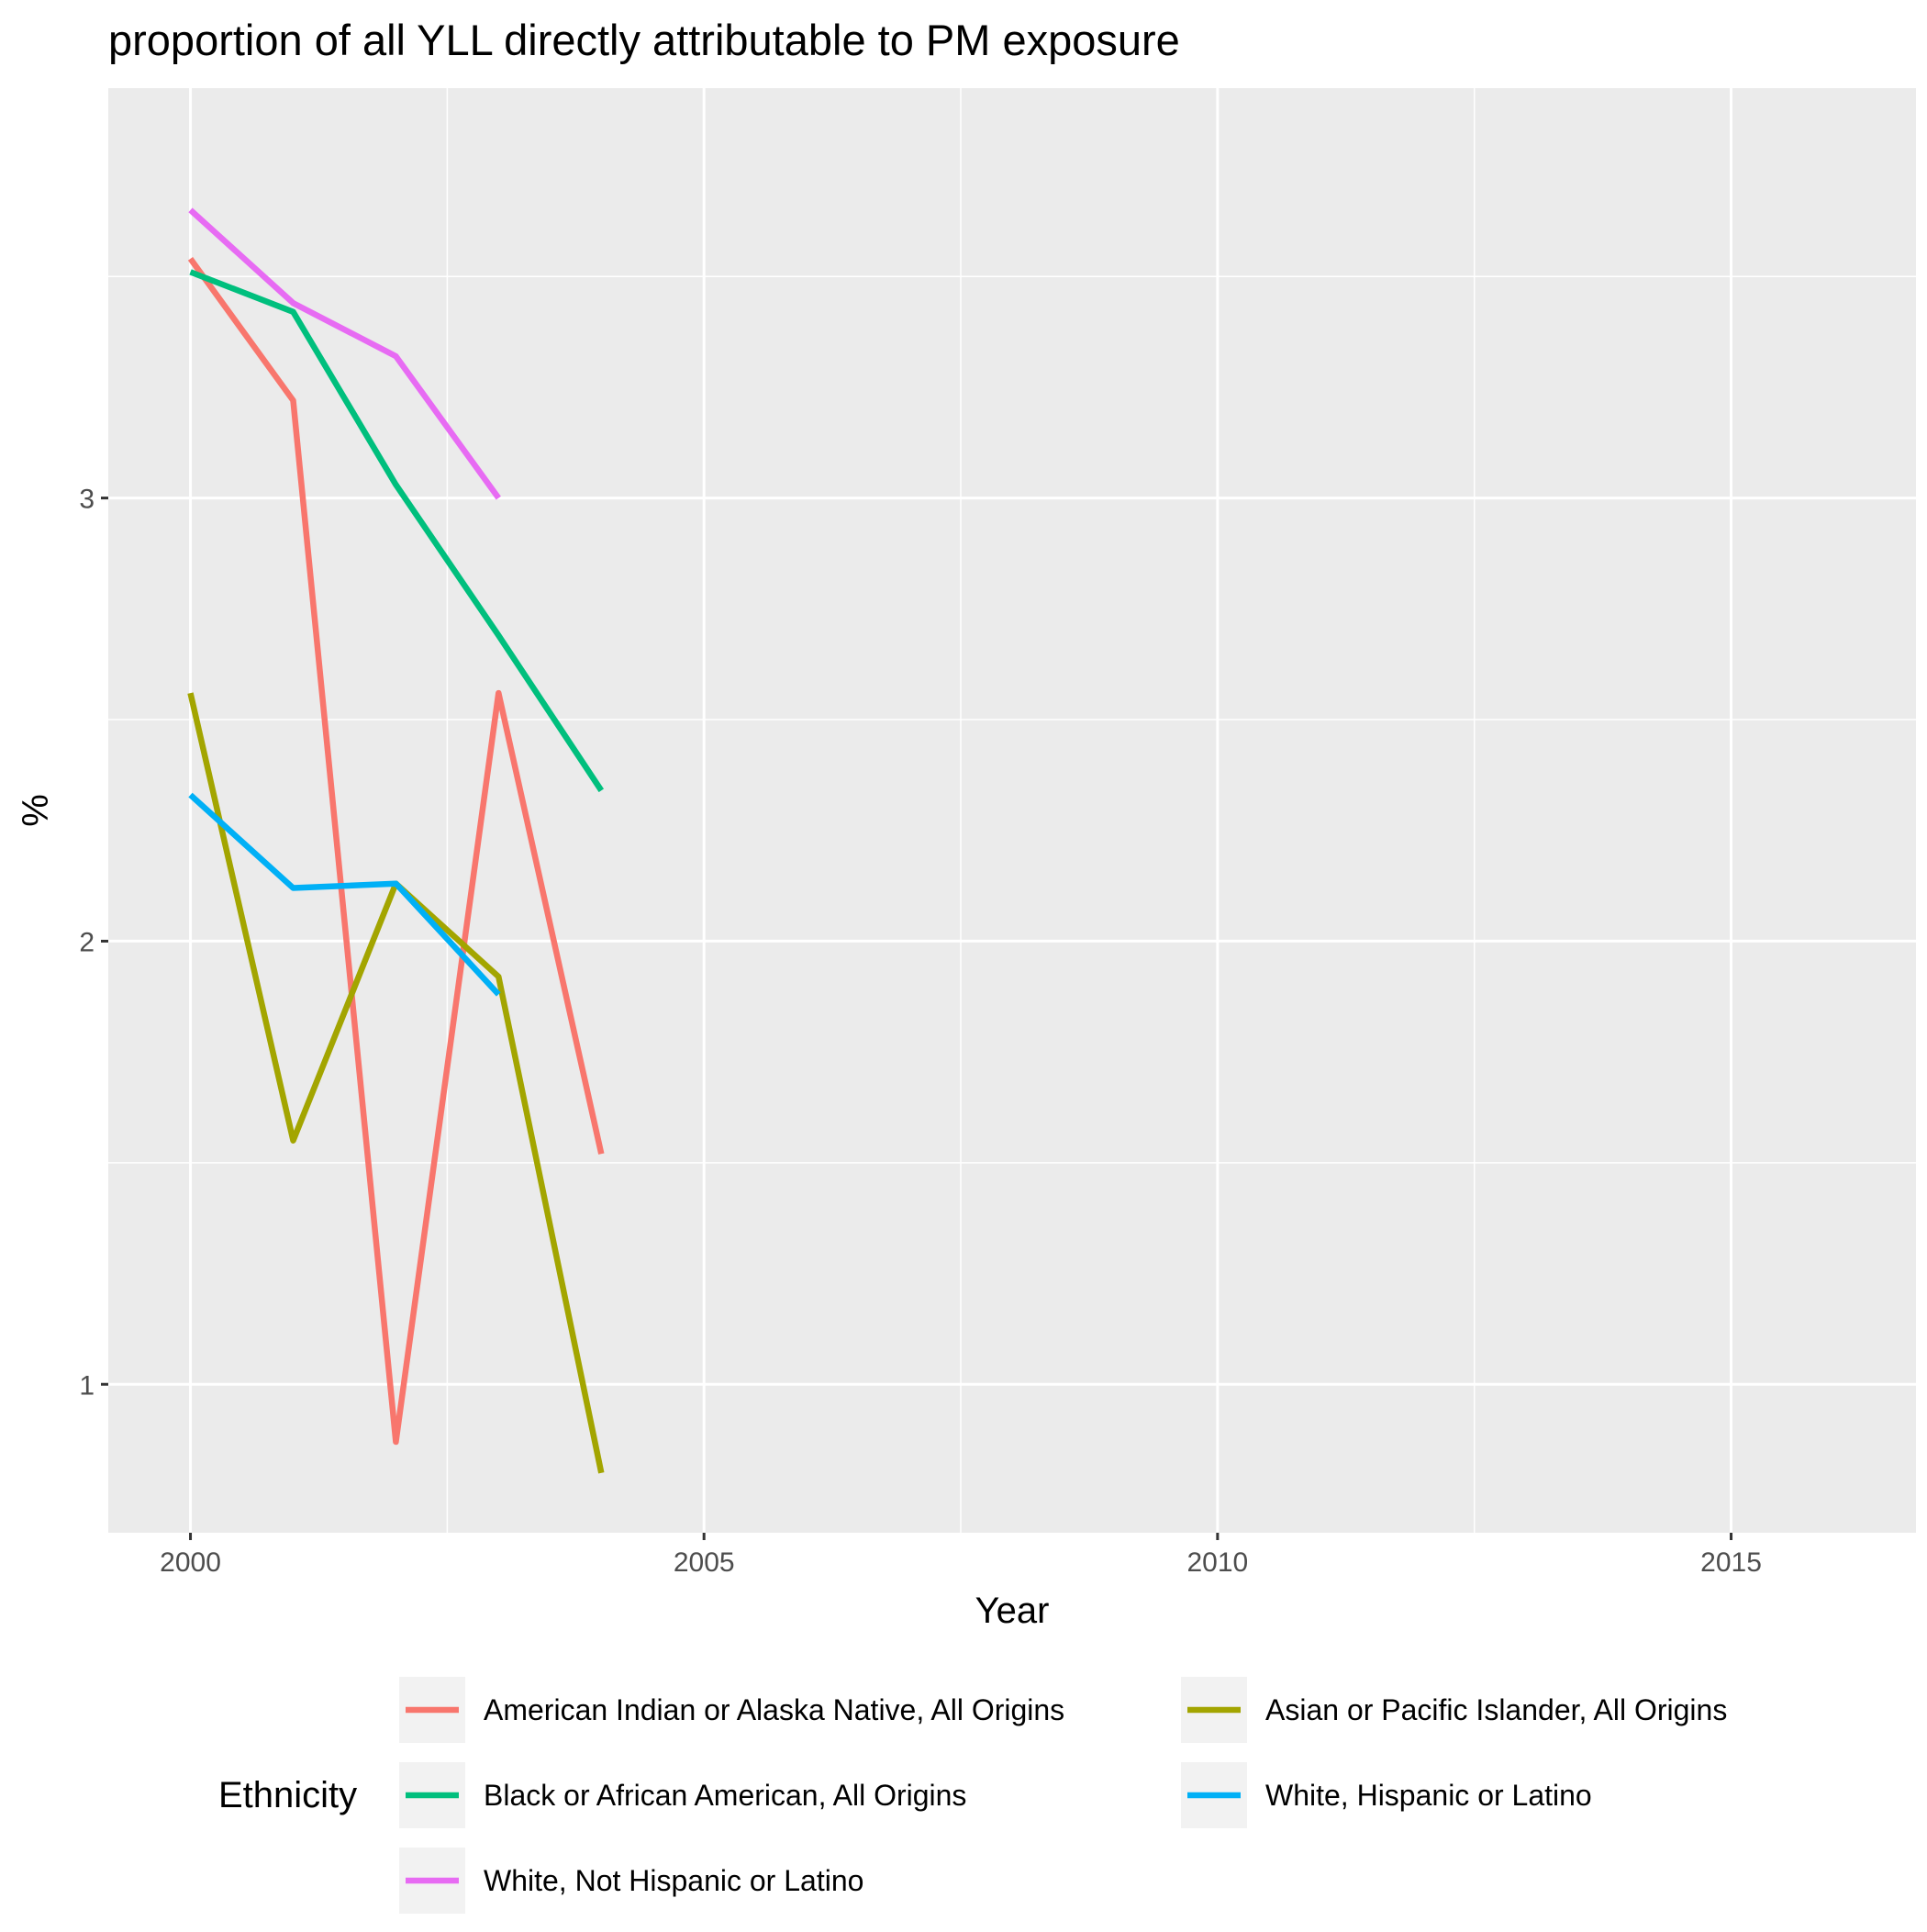 This screenshot has height=1932, width=1927. Describe the element at coordinates (36, 810) in the screenshot. I see `y-axis-title: %` at that location.